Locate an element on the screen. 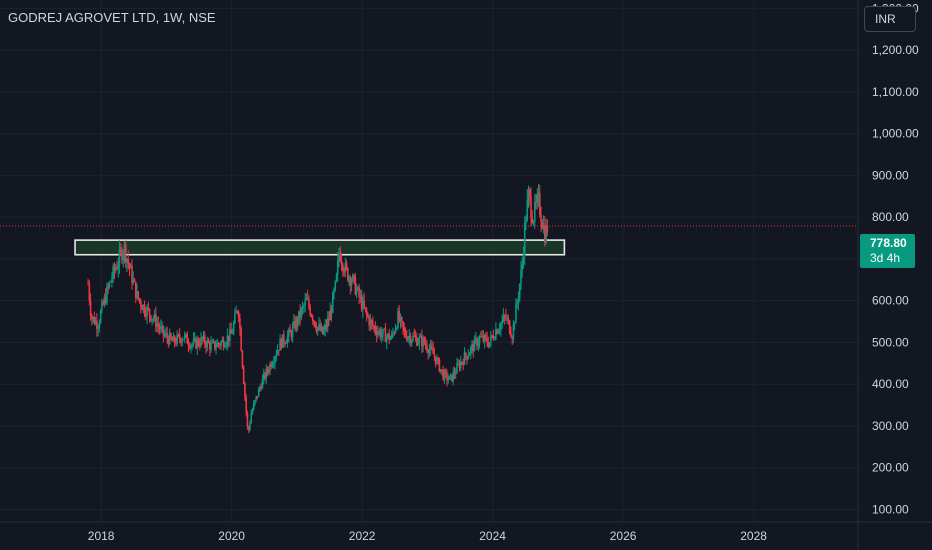 The width and height of the screenshot is (932, 550). x-axis: 2018 2020 2022 2024 2026 2028 is located at coordinates (466, 532).